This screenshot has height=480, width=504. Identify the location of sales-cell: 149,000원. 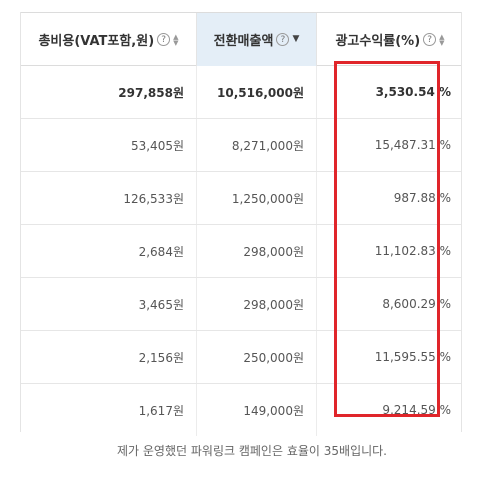
(257, 410).